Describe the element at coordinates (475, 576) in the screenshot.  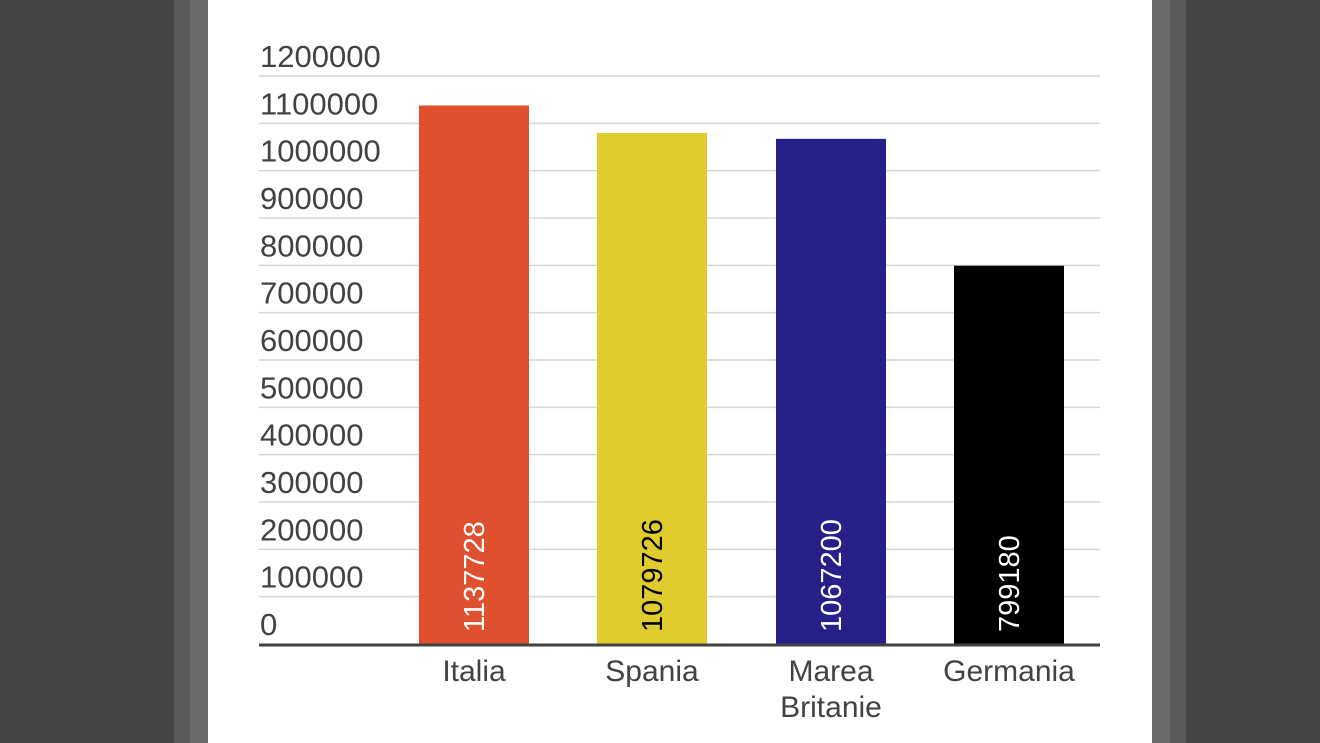
I see `data-label: 1137728` at that location.